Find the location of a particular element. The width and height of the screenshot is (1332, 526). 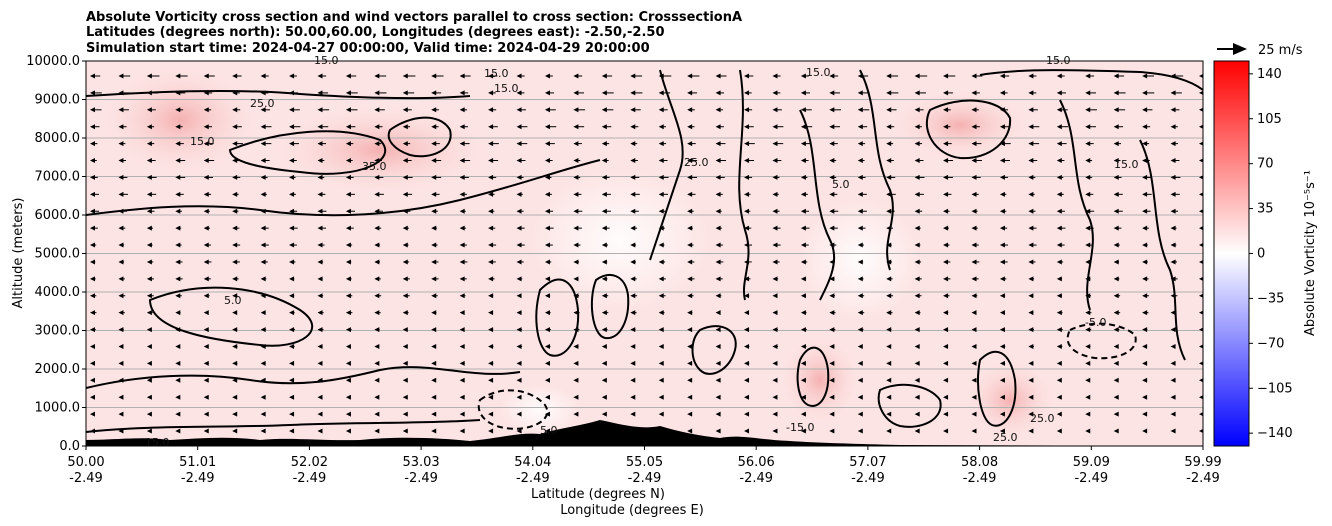

colorbar-label: Absolute Vorticity 10⁻⁵s⁻¹ is located at coordinates (1310, 253).